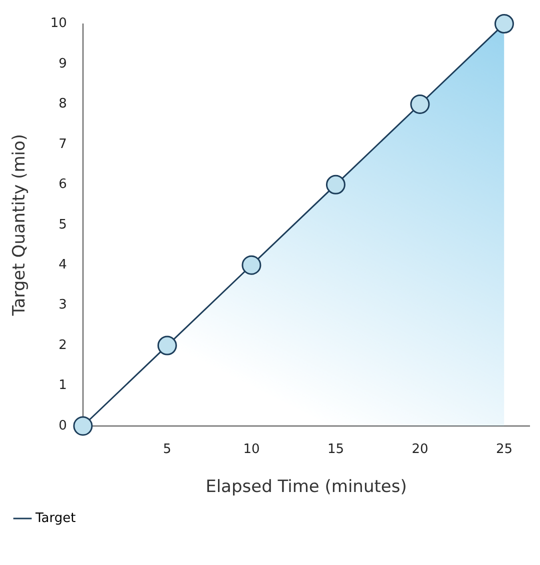 This screenshot has height=565, width=540. I want to click on y-tick-label: 6, so click(62, 184).